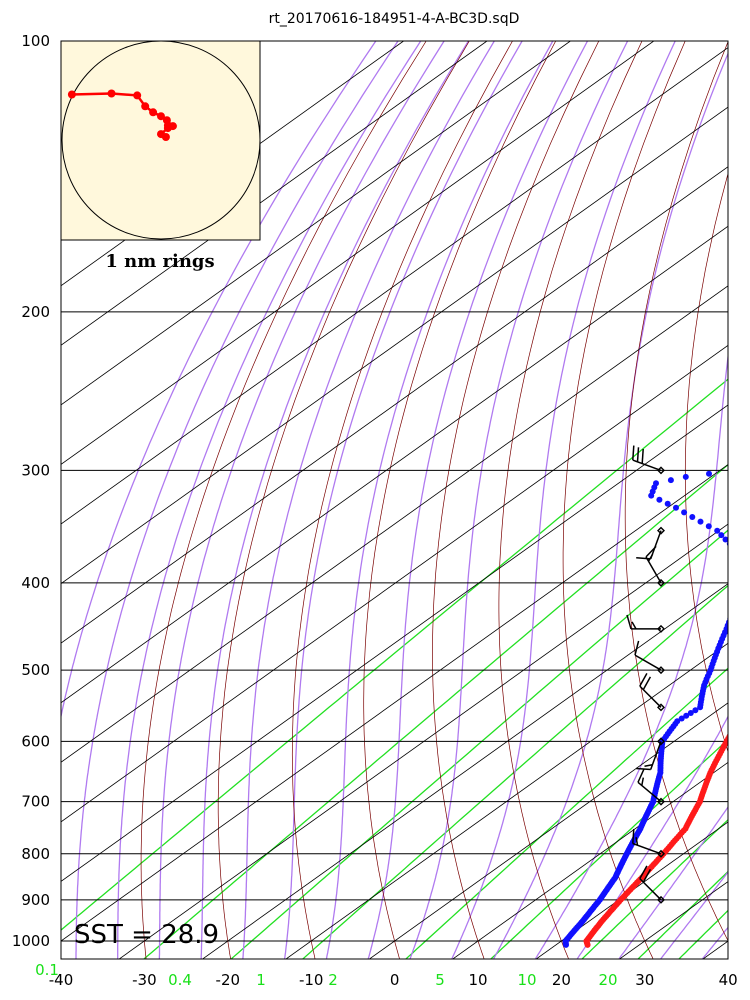 Image resolution: width=750 pixels, height=1000 pixels. I want to click on hodograph-trace, so click(122, 115).